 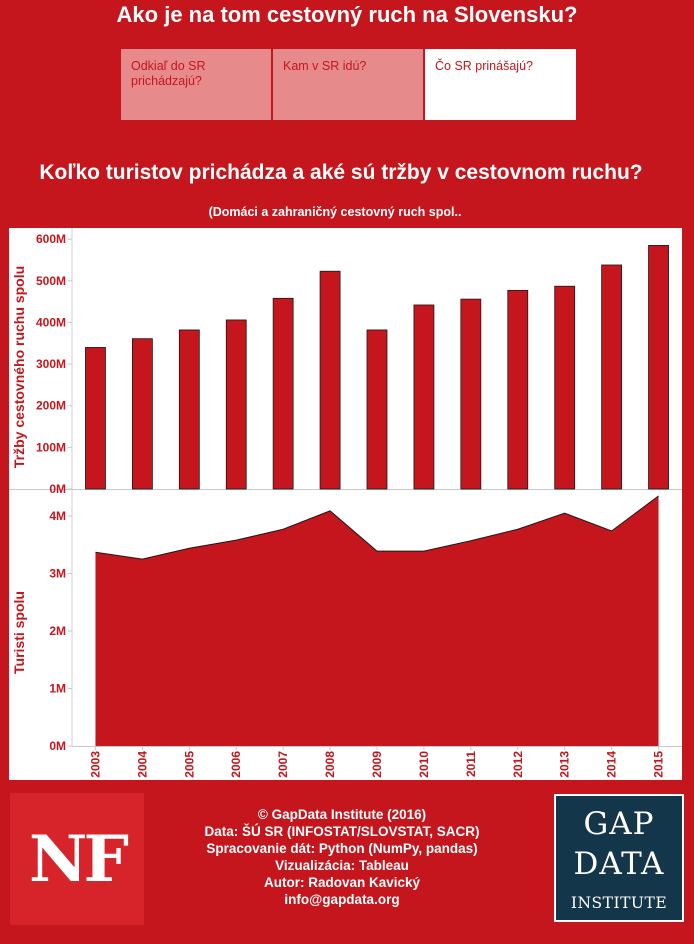 What do you see at coordinates (424, 764) in the screenshot?
I see `xtick-label: 2010` at bounding box center [424, 764].